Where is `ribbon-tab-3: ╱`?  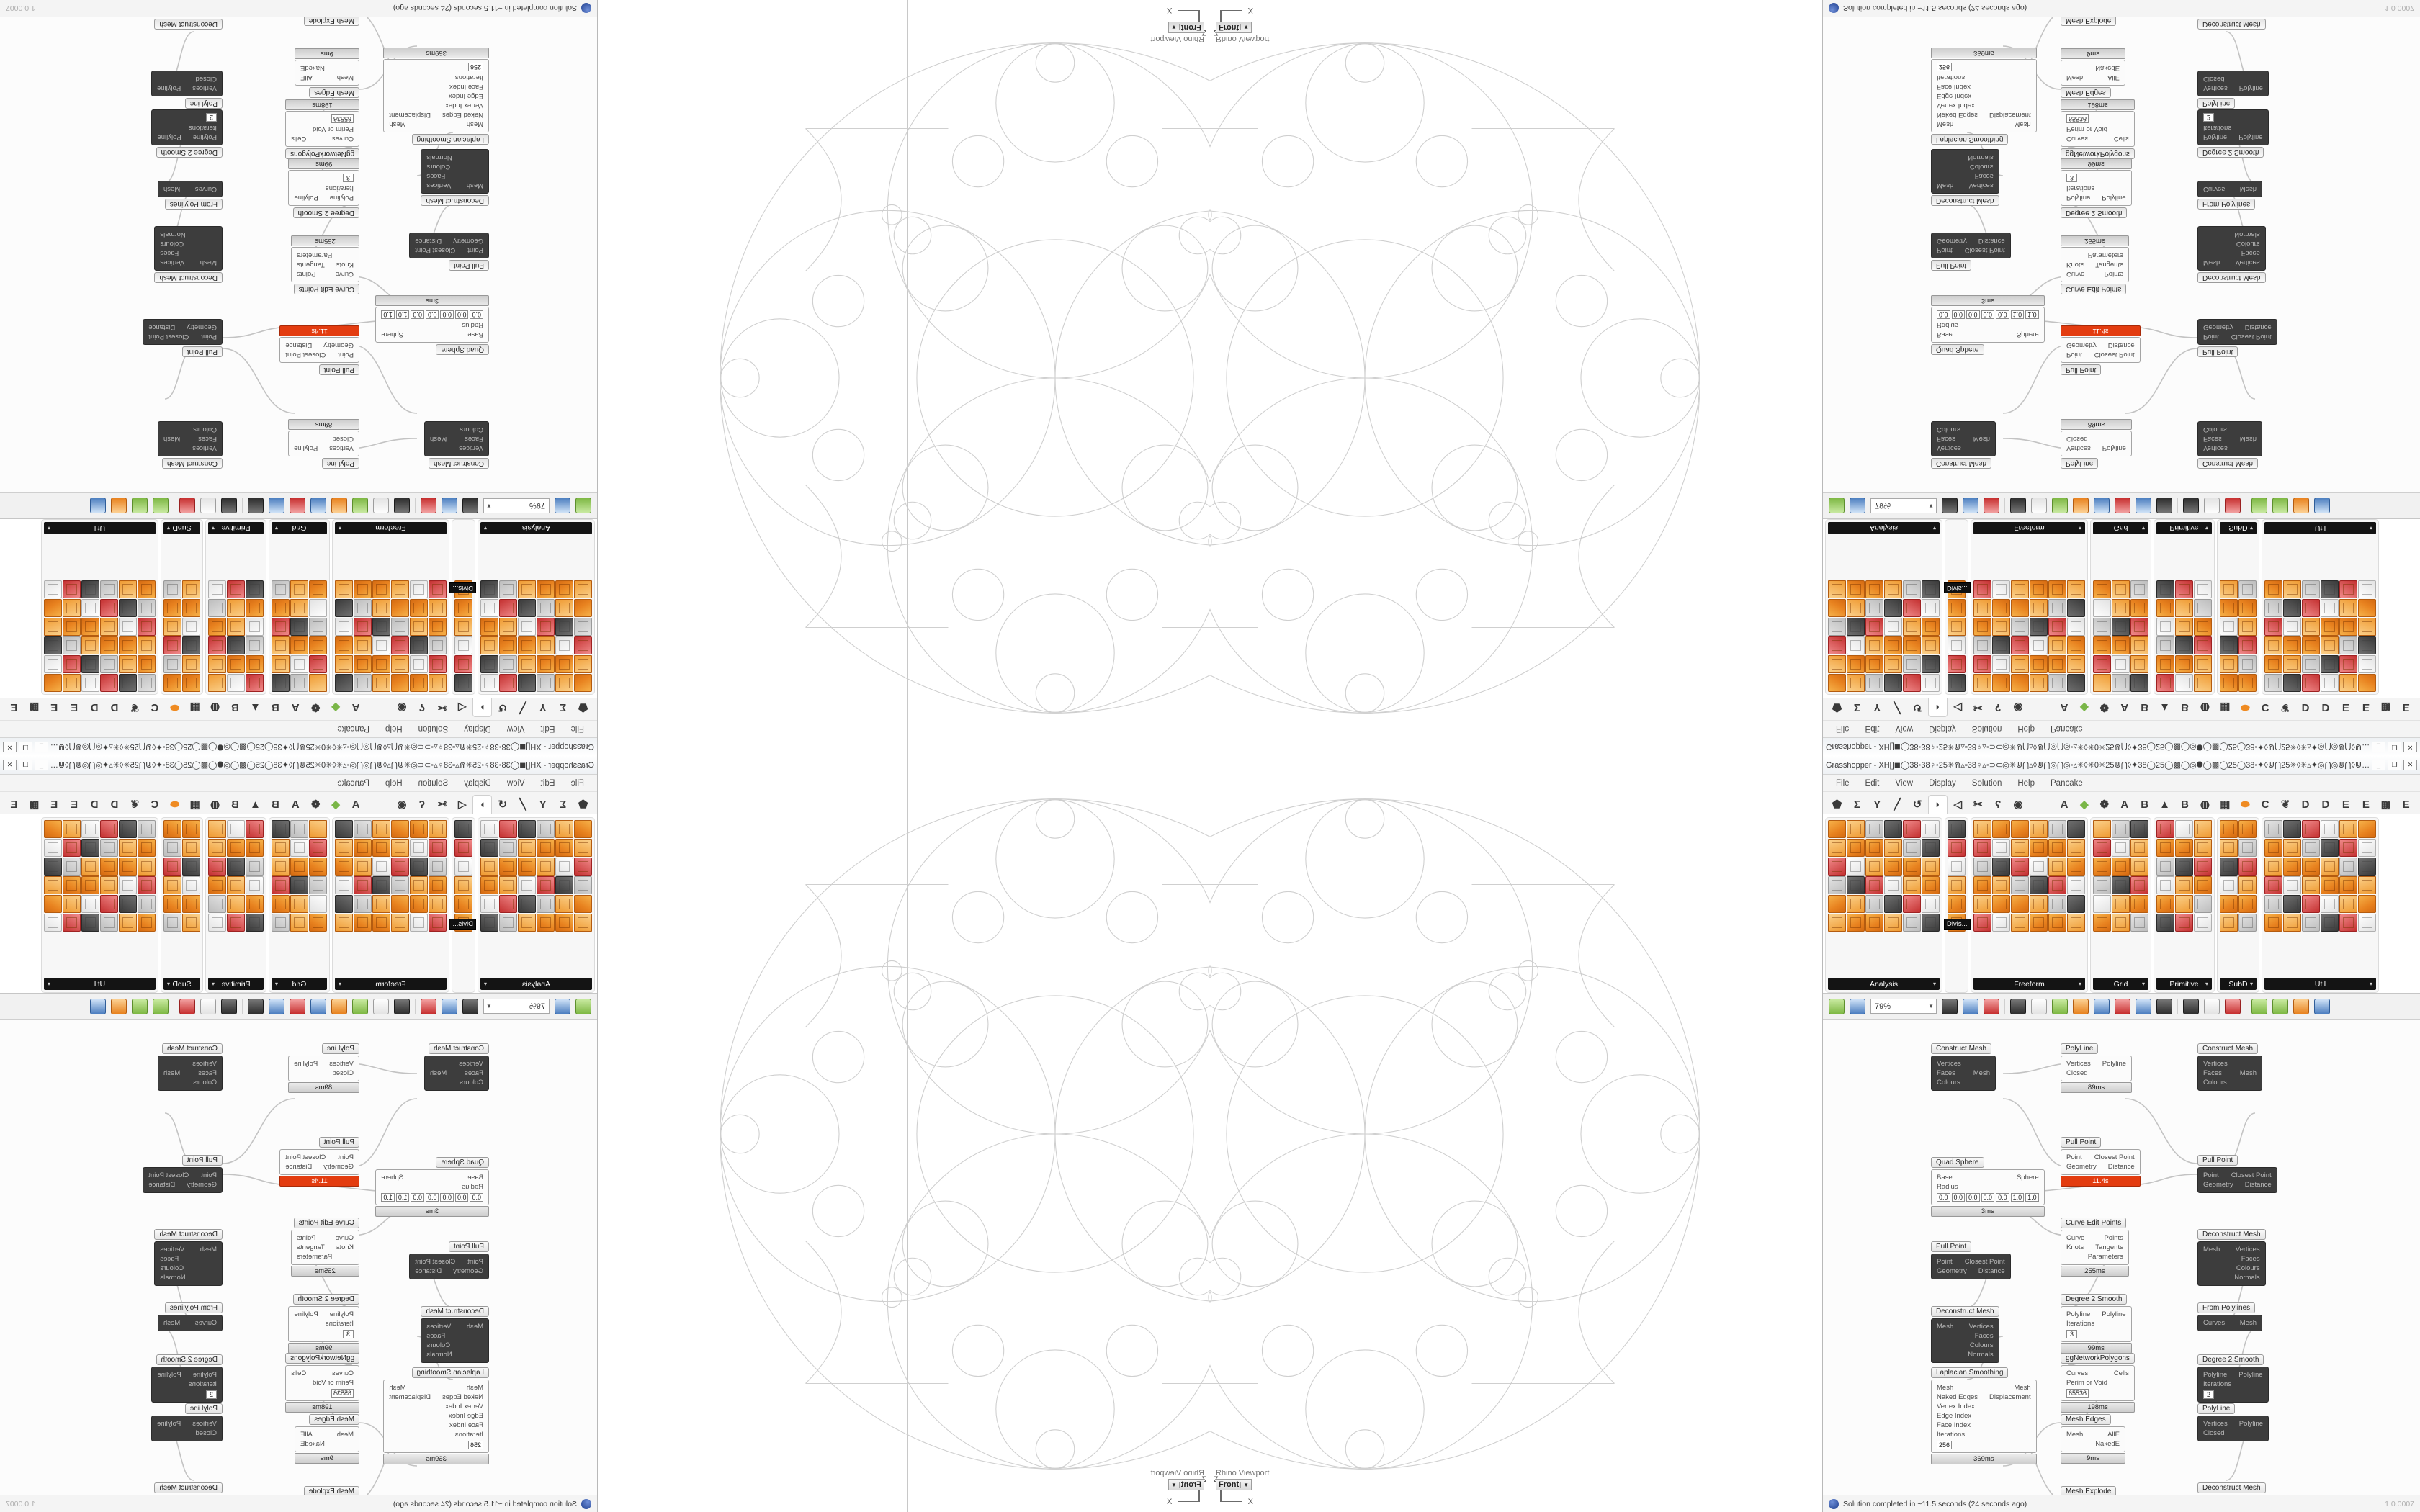 ribbon-tab-3: ╱ is located at coordinates (522, 707).